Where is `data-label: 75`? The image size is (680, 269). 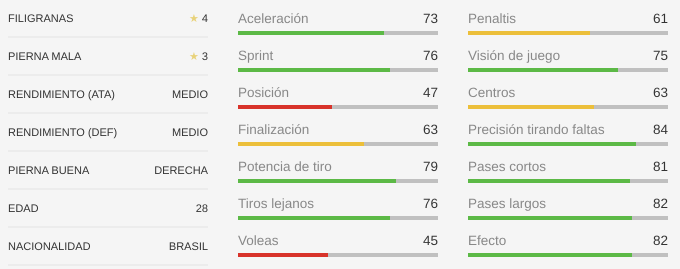
data-label: 75 is located at coordinates (660, 55).